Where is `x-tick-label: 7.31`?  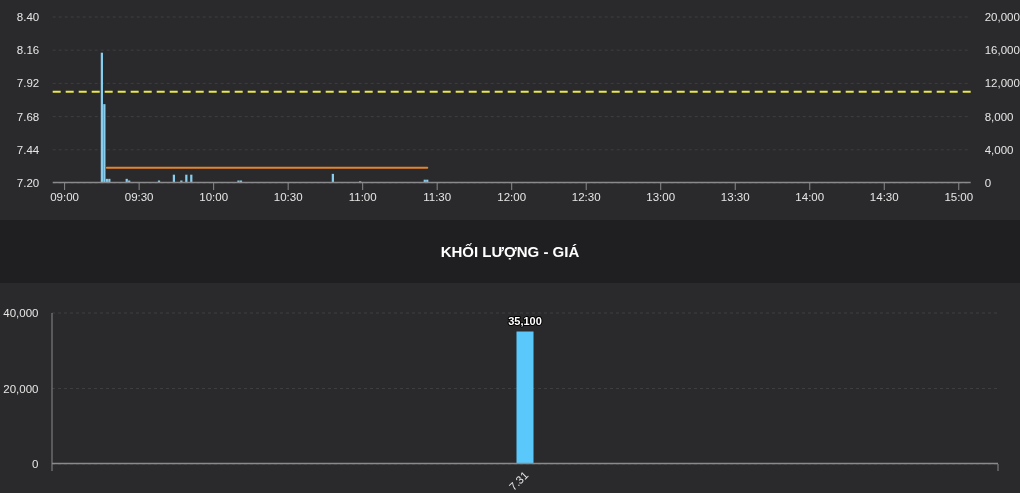
x-tick-label: 7.31 is located at coordinates (518, 480).